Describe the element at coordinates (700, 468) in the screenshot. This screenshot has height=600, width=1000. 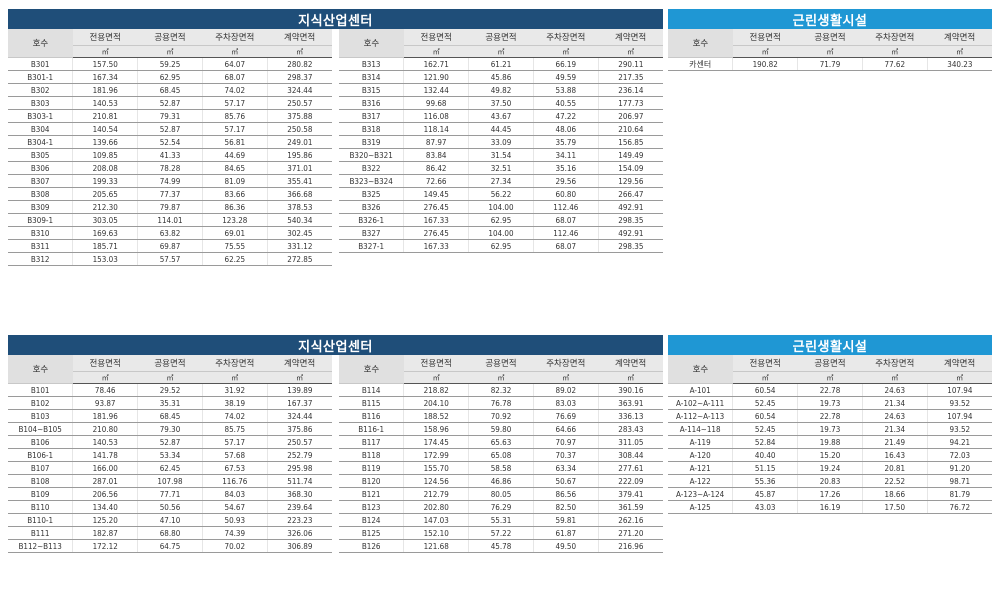
I see `unit-code-cell: A-121` at that location.